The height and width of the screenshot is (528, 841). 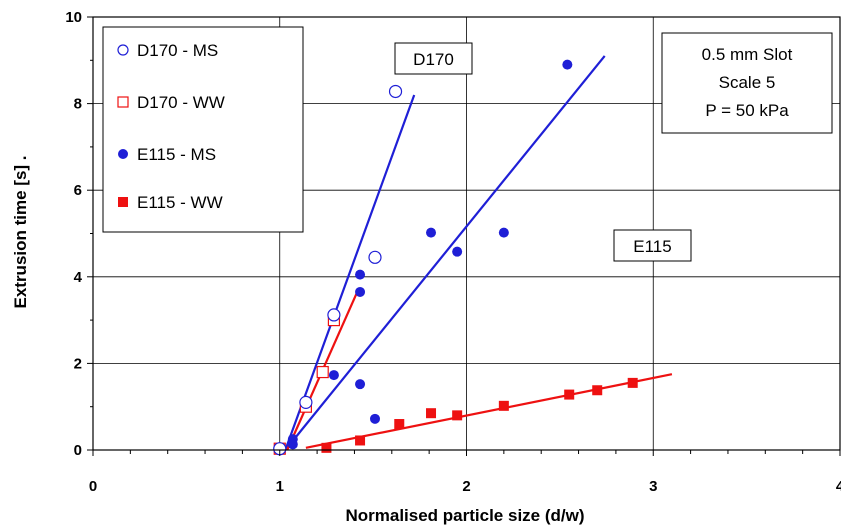 I want to click on y-tick-label: 0, so click(x=78, y=450).